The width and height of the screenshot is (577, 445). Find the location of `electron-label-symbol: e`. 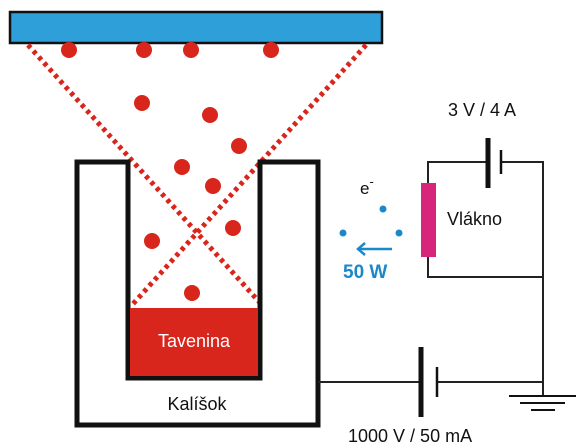

electron-label-symbol: e is located at coordinates (364, 188).